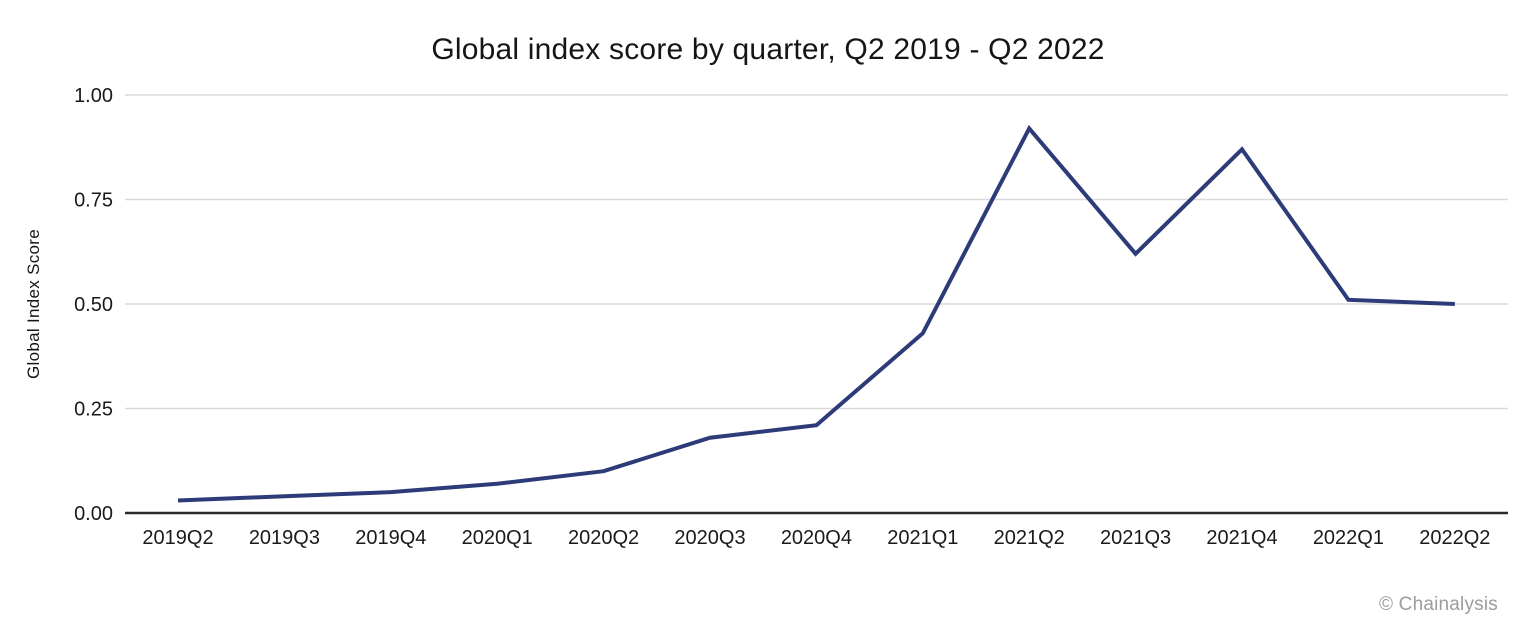 Image resolution: width=1536 pixels, height=631 pixels. I want to click on attribution-text: © Chainalysis, so click(1438, 604).